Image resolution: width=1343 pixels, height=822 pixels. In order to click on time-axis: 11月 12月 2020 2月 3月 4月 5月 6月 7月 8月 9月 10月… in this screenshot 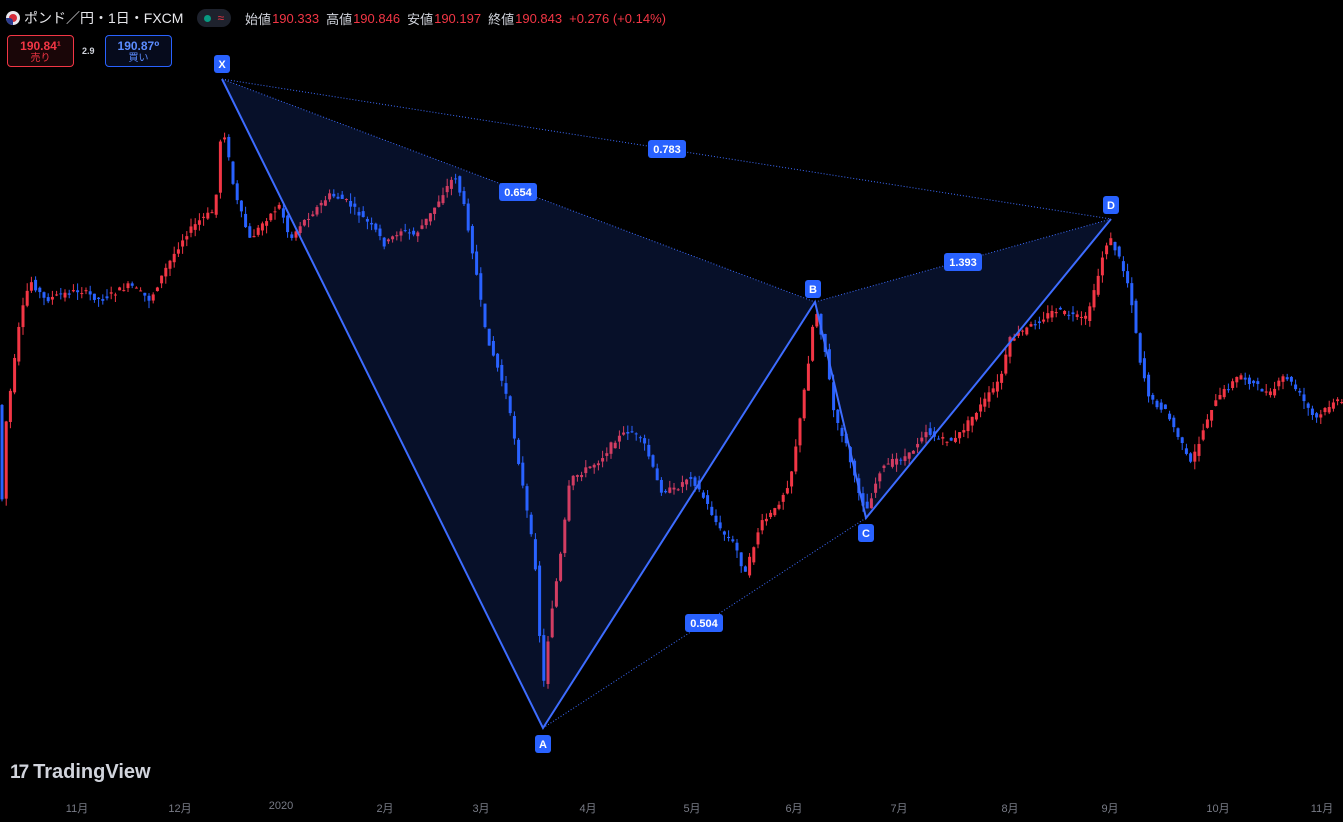, I will do `click(671, 808)`.